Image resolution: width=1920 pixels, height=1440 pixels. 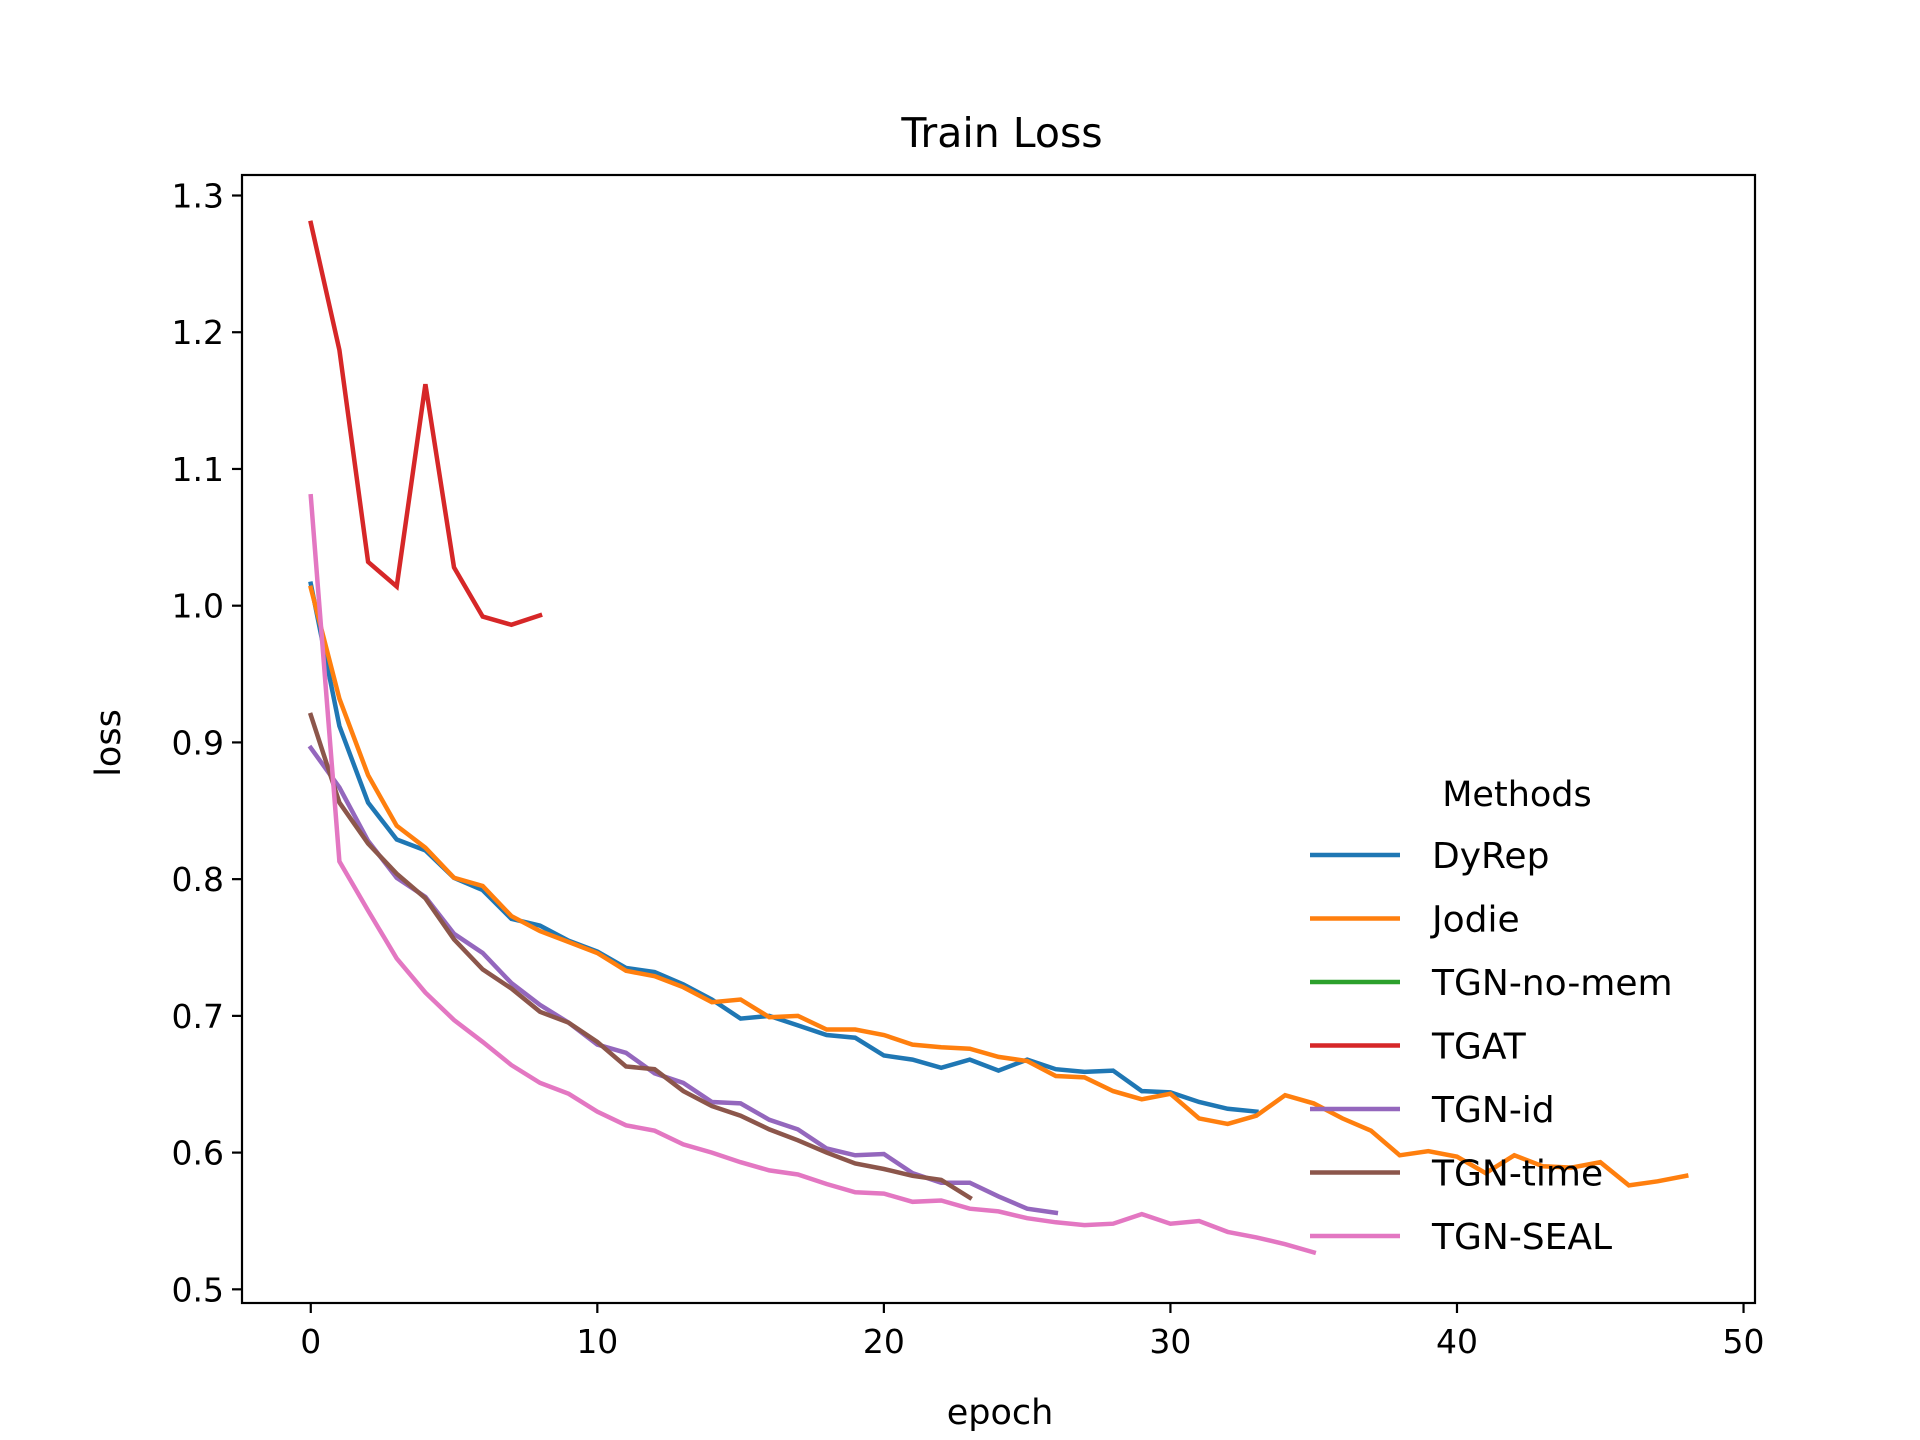 I want to click on y-axis: 0.5 0.6 0.7 0.8 0.9 1.0 1.1 1.2 1.3, so click(x=207, y=743).